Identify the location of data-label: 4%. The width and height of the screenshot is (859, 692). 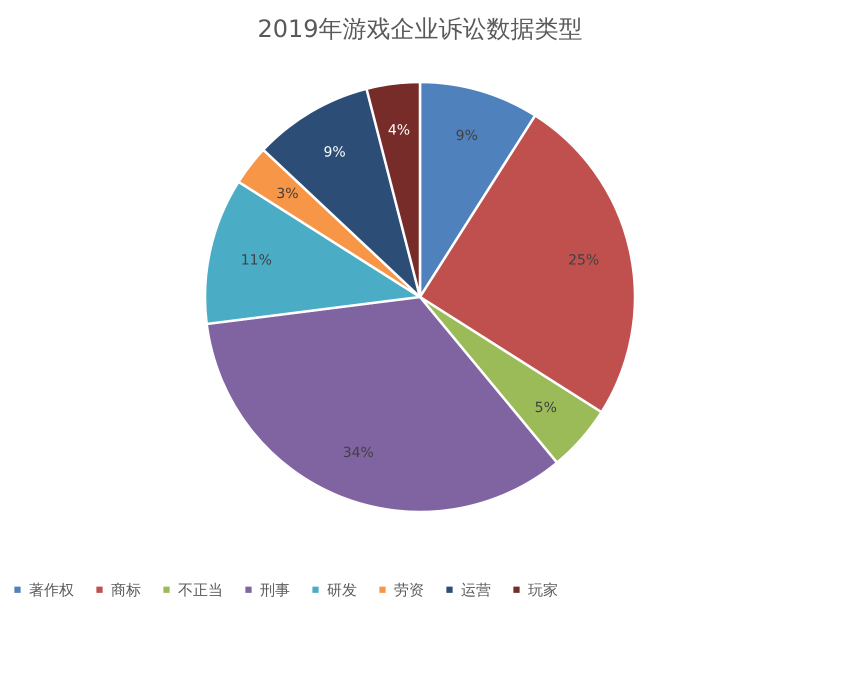
(399, 130).